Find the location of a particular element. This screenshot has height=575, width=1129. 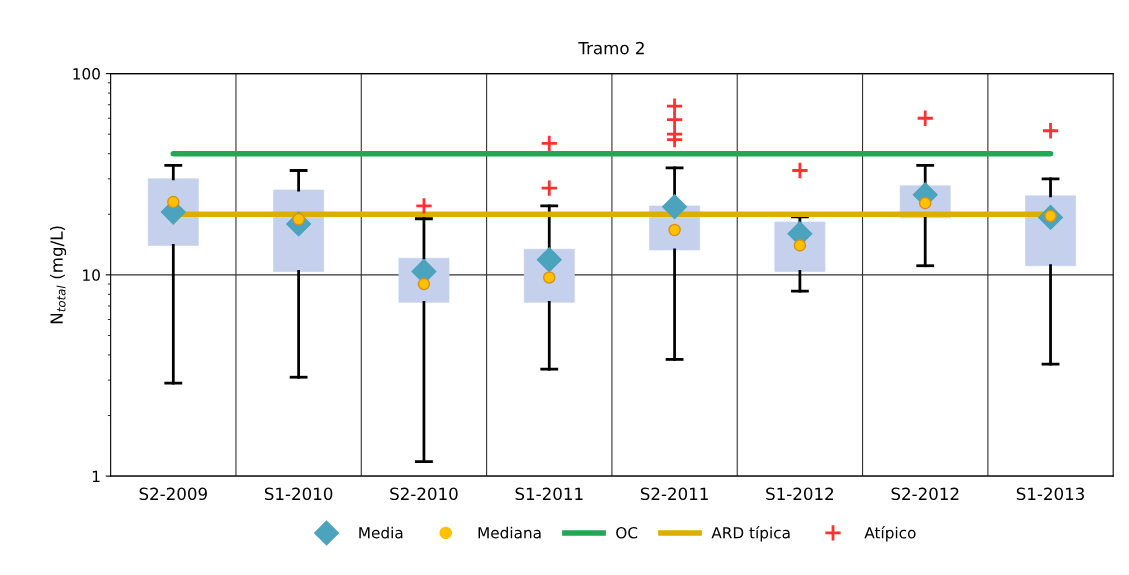

chart-title: Tramo 2 is located at coordinates (611, 48).